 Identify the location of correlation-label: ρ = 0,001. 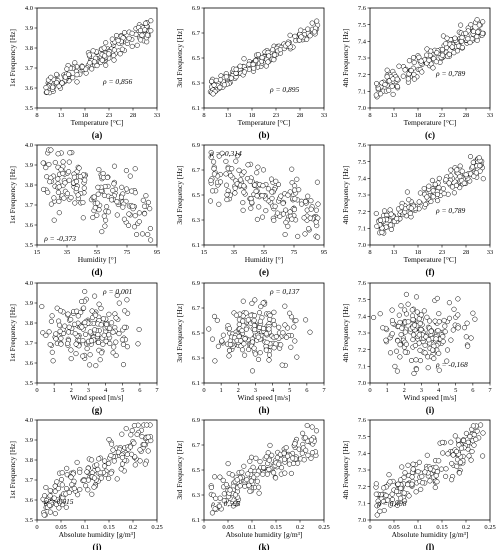
(117, 291).